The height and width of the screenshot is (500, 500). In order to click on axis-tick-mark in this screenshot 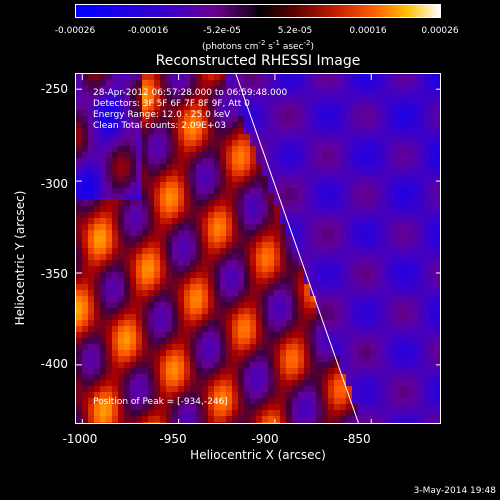, I will do `click(371, 421)`.